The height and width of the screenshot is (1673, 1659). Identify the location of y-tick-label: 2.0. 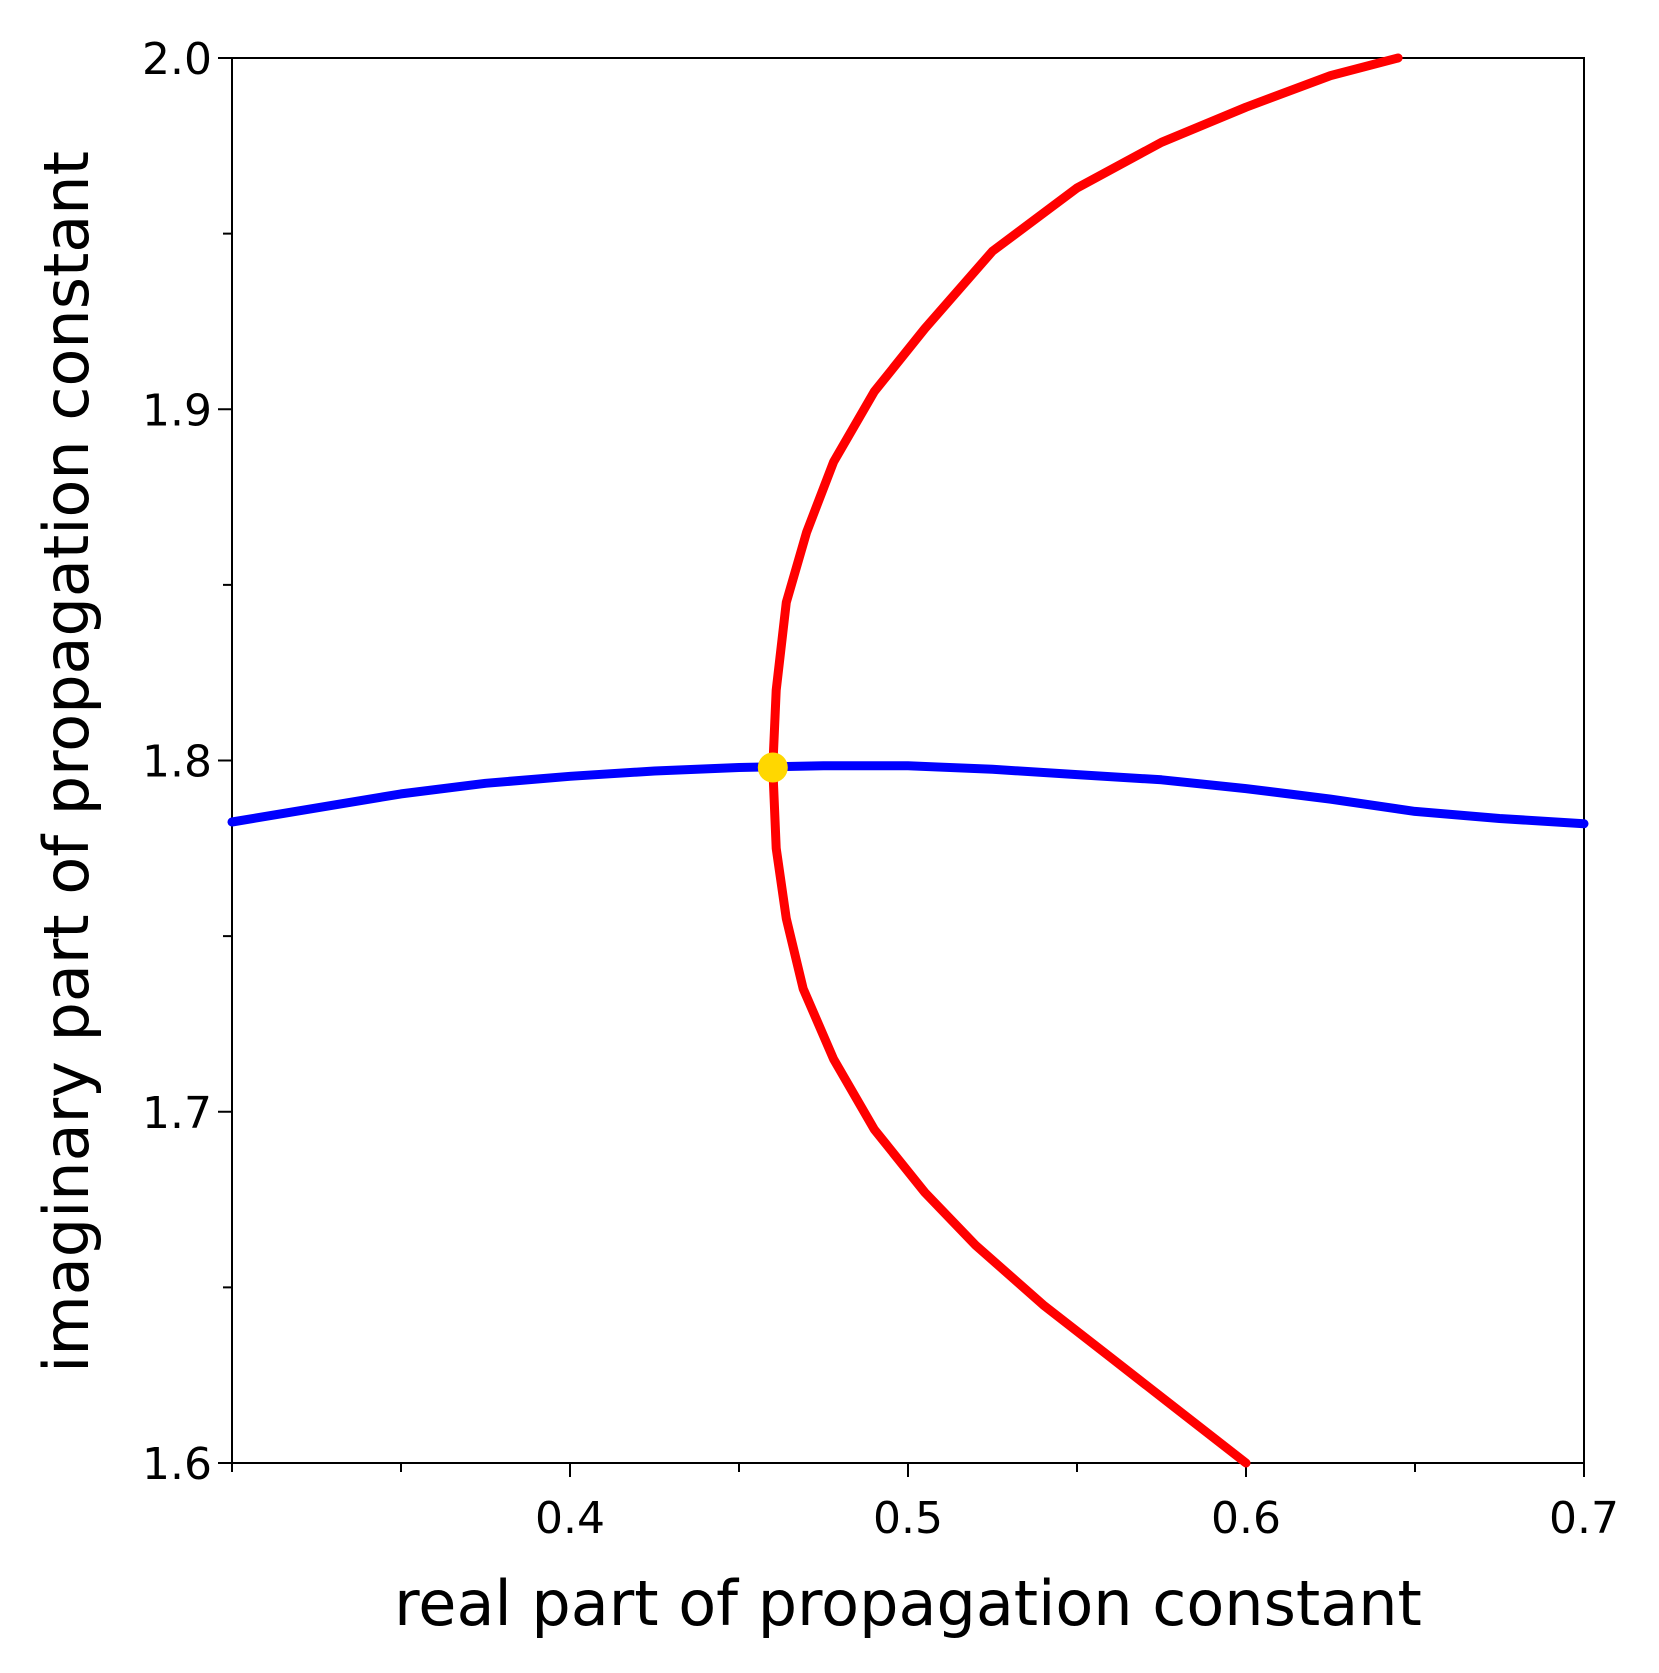
(177, 59).